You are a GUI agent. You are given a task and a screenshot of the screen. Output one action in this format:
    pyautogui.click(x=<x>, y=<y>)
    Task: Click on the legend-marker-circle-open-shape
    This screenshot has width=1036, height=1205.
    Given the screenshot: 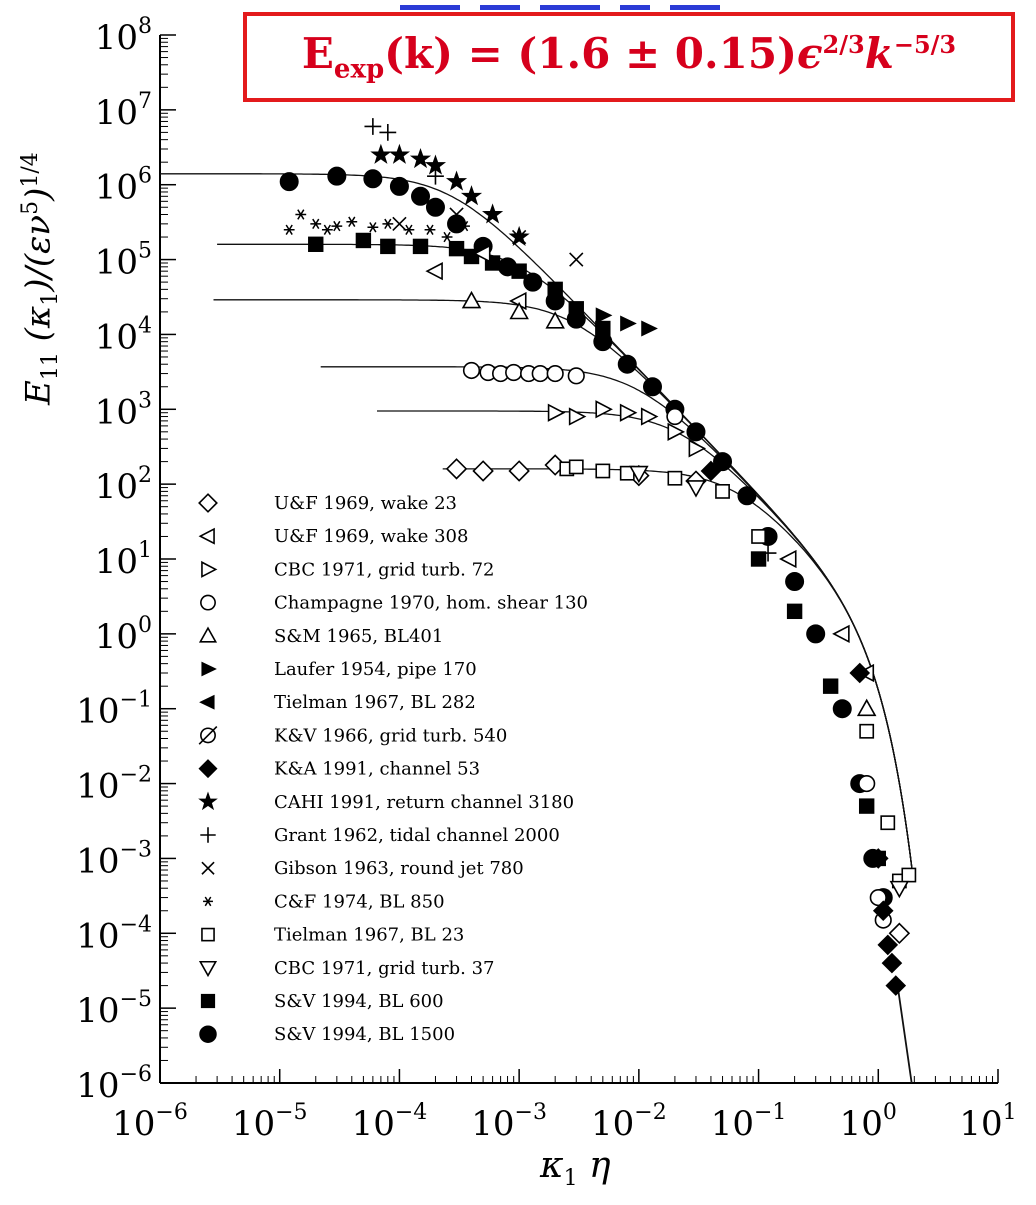 What is the action you would take?
    pyautogui.click(x=208, y=602)
    